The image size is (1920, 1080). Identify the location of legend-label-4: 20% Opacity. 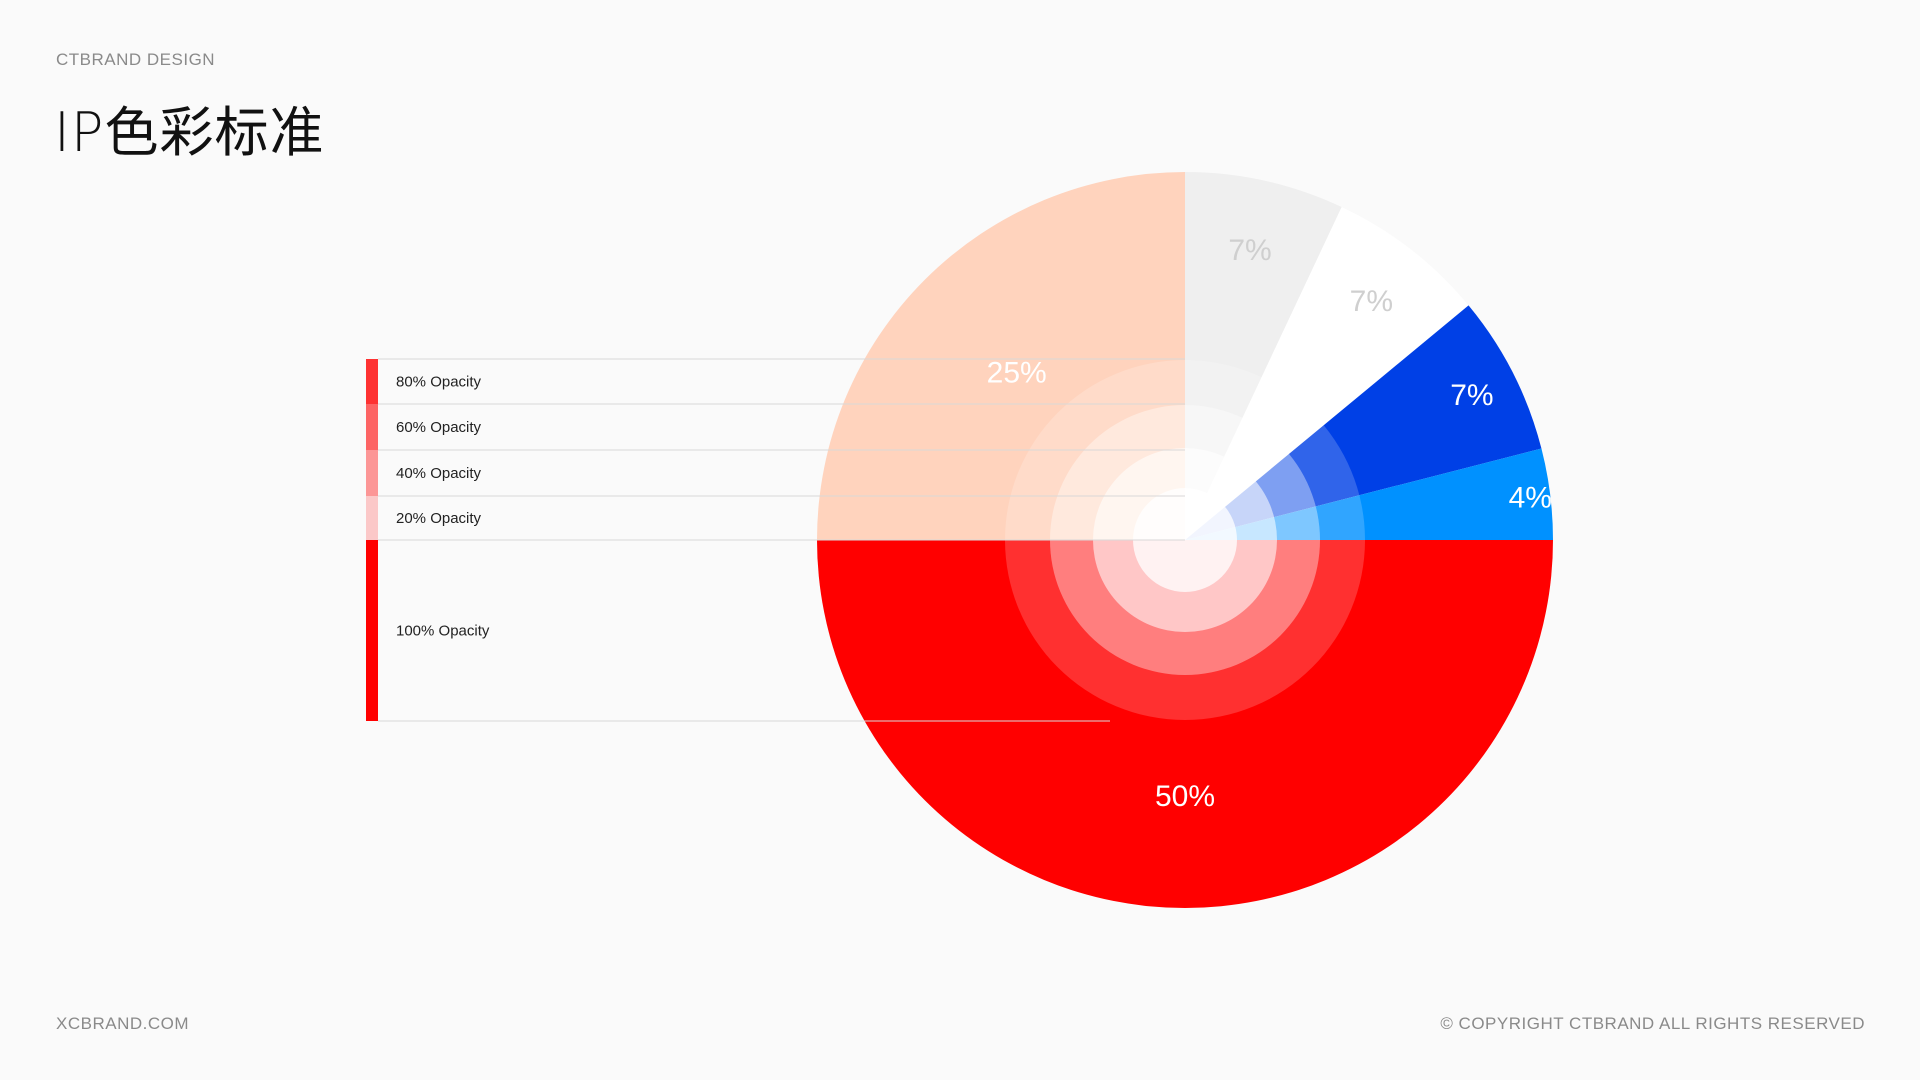
(439, 518).